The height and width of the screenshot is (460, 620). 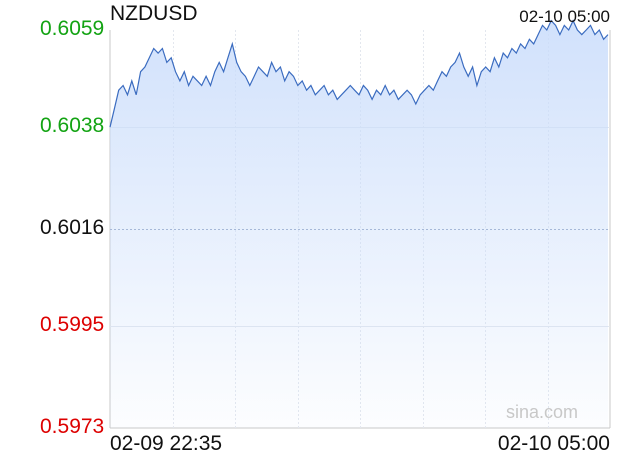 I want to click on y-tick-label: 0.5995, so click(x=72, y=325).